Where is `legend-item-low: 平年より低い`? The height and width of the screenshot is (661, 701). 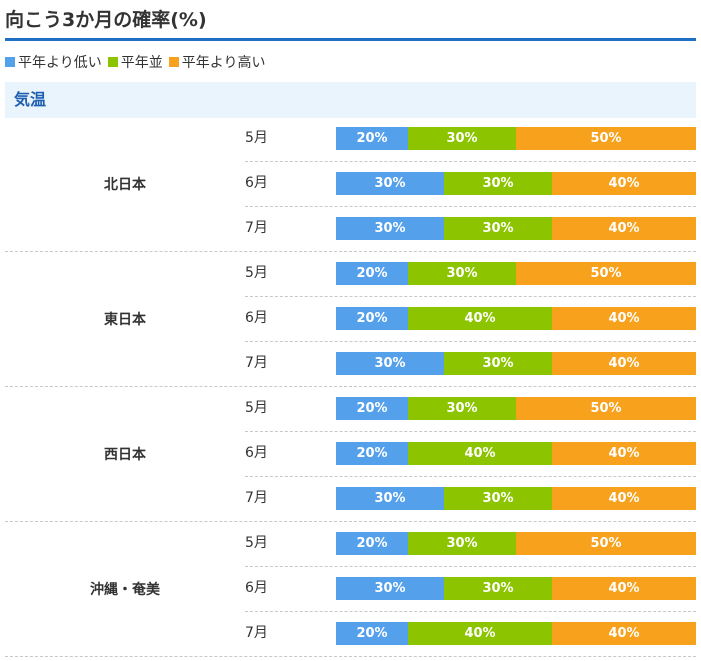
legend-item-low: 平年より低い is located at coordinates (53, 62).